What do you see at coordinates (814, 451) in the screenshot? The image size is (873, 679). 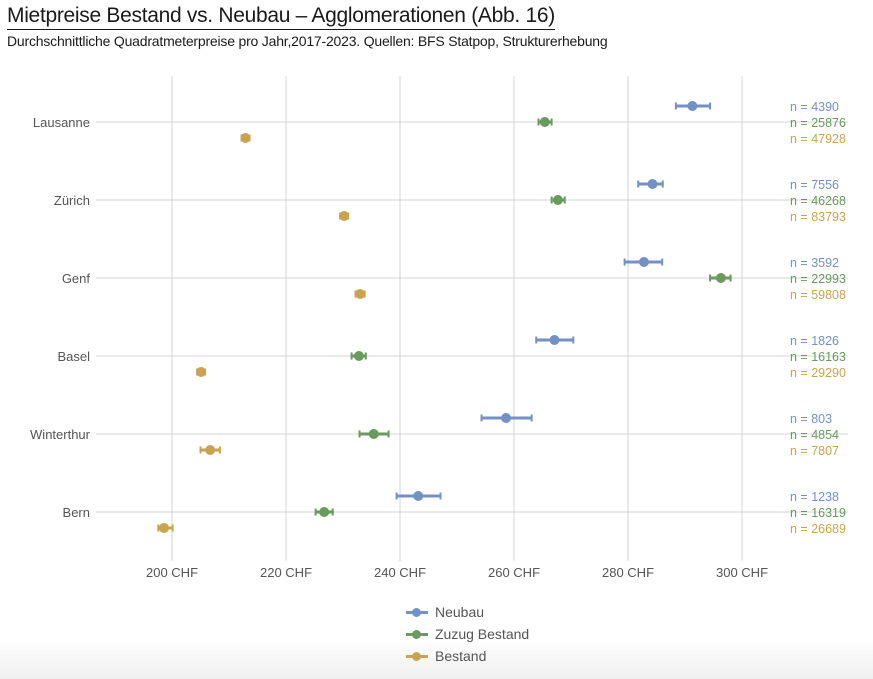 I see `sample-size-label: n = 7807` at bounding box center [814, 451].